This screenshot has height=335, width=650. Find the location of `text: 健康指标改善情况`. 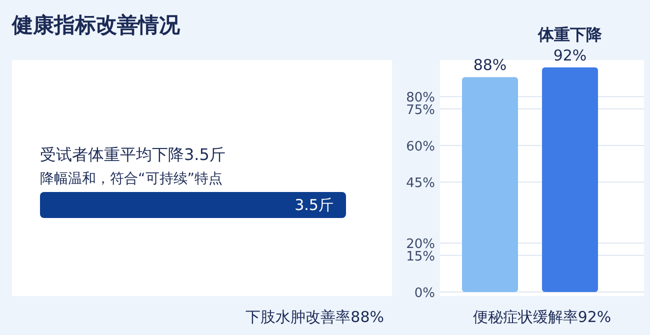

text: 健康指标改善情况 is located at coordinates (96, 25).